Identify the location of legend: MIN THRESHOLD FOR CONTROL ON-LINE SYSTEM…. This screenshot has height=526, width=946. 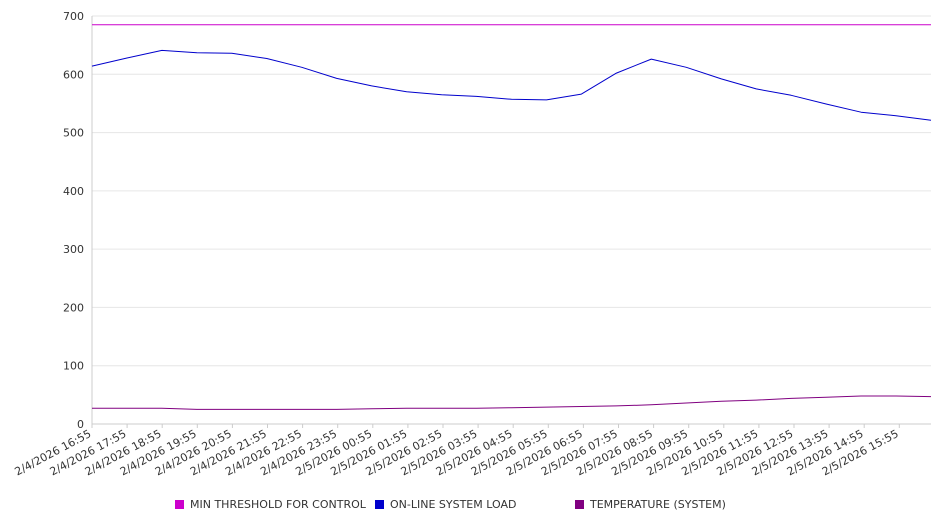
(473, 506).